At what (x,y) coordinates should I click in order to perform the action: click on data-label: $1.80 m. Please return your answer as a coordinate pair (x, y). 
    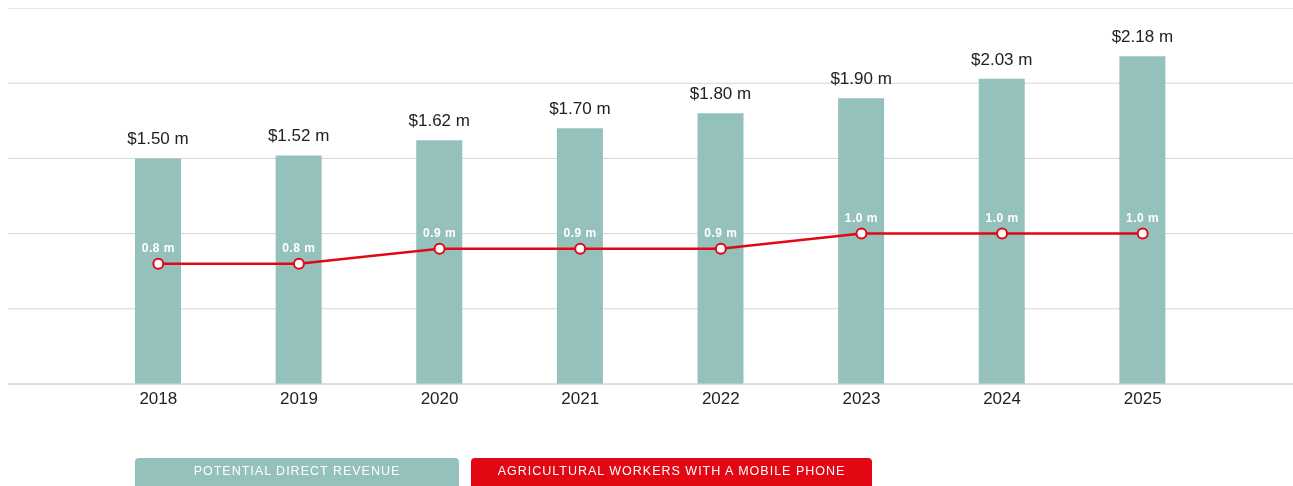
    Looking at the image, I should click on (720, 94).